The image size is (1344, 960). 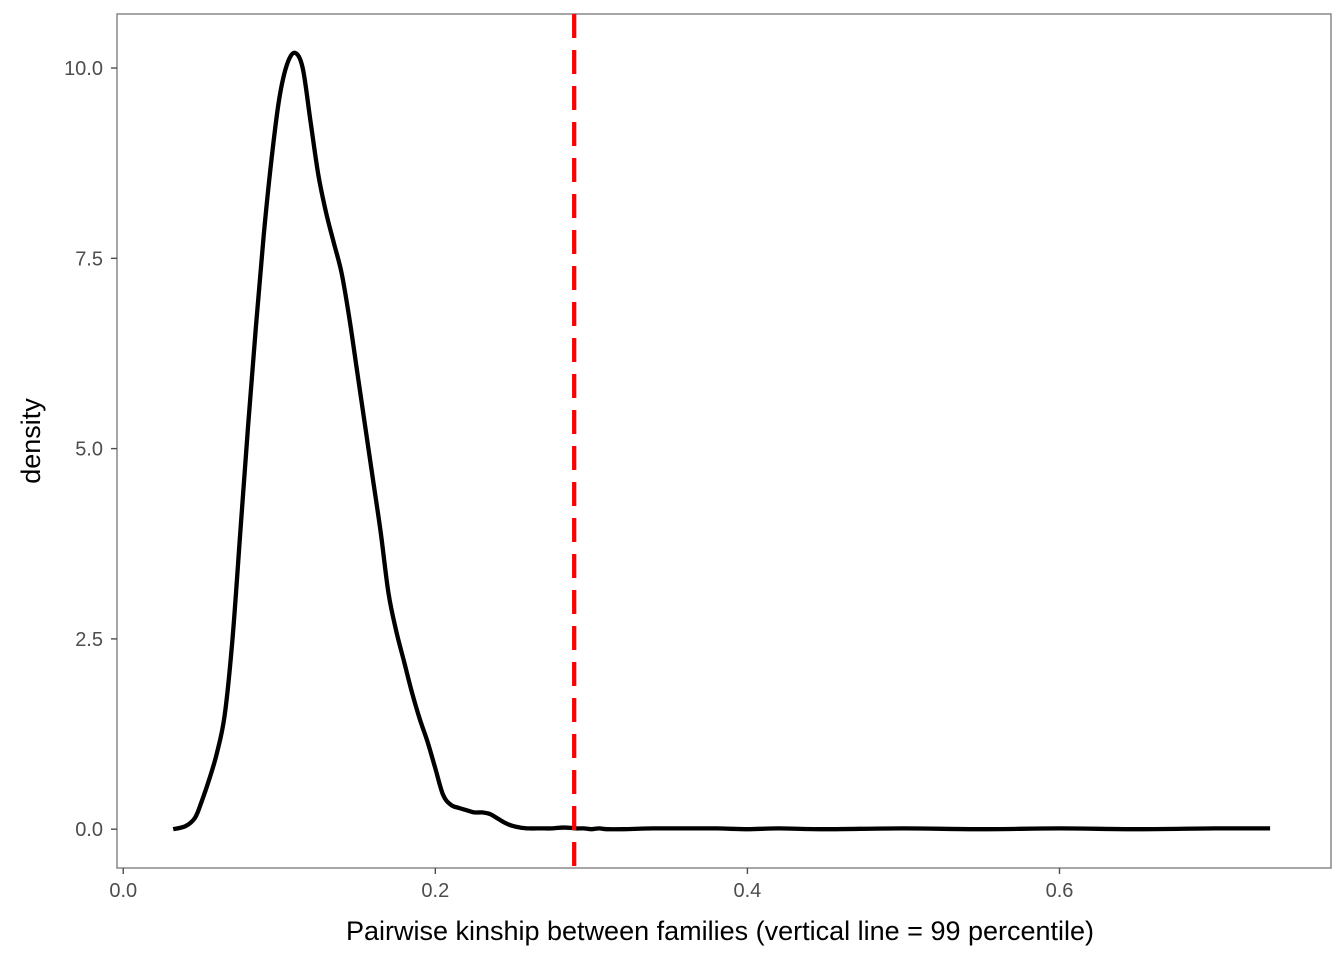 What do you see at coordinates (747, 891) in the screenshot?
I see `x-tick-label: 0.4` at bounding box center [747, 891].